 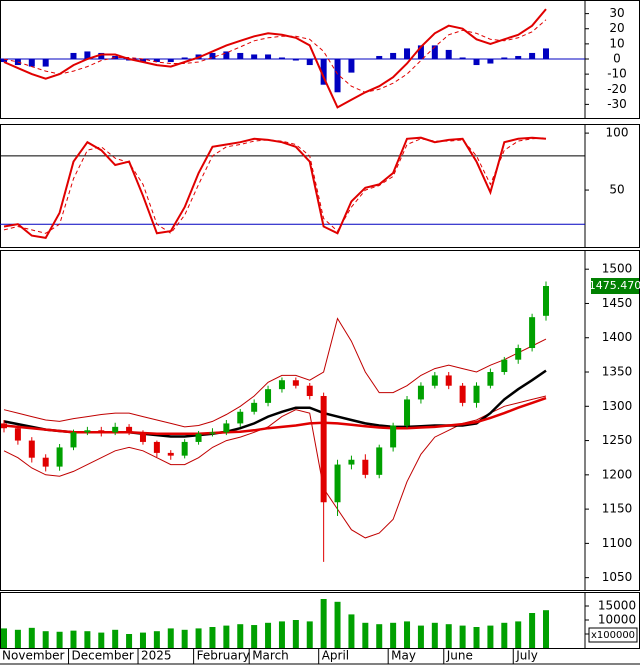 What do you see at coordinates (275, 185) in the screenshot?
I see `stoch-d-line` at bounding box center [275, 185].